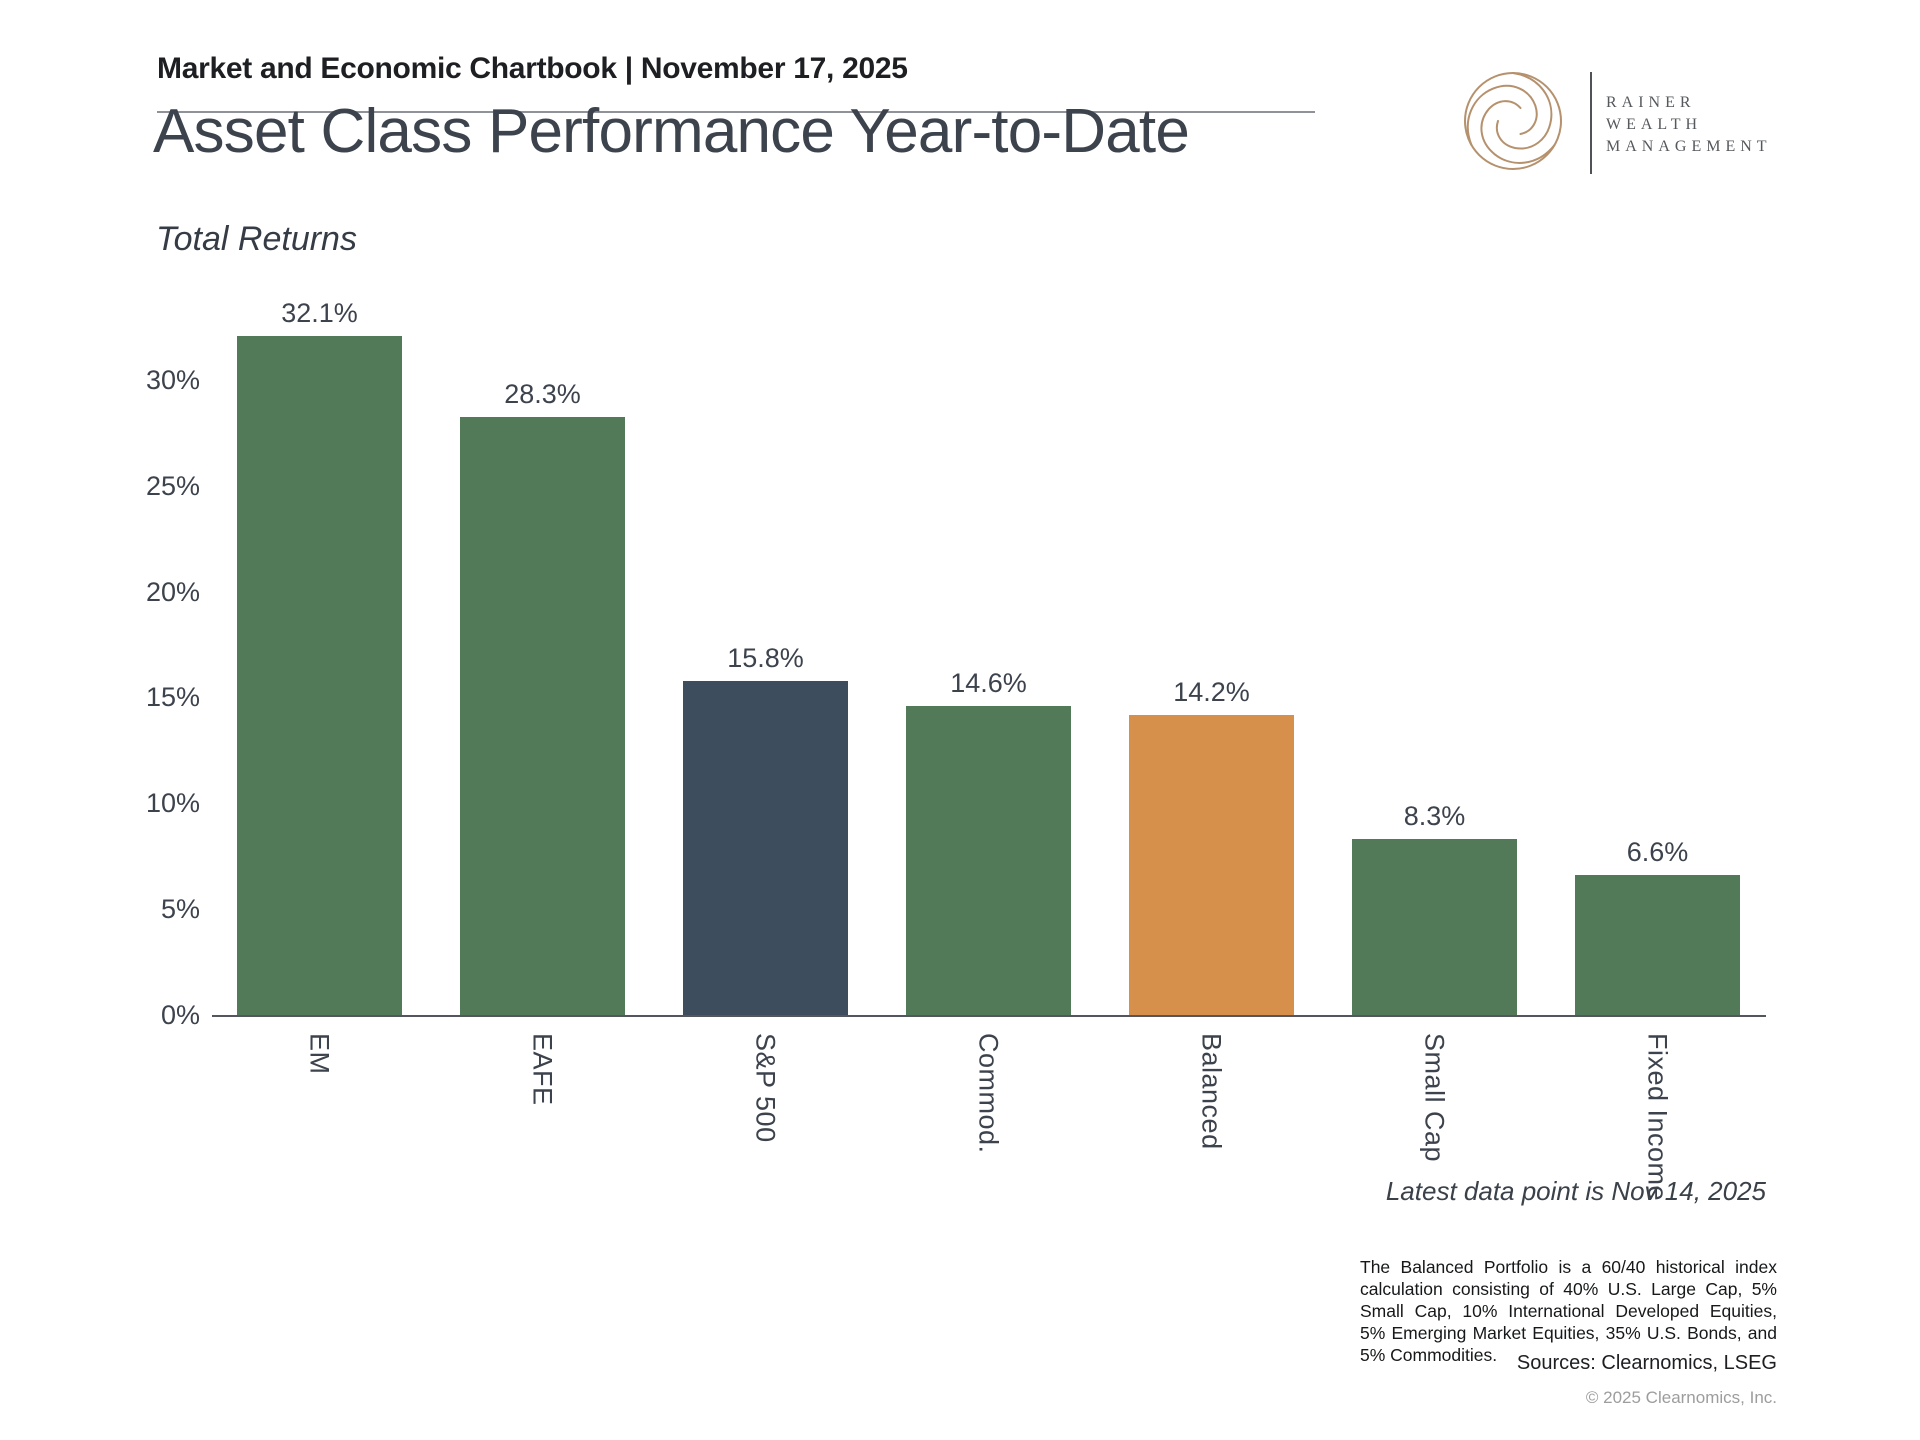 The height and width of the screenshot is (1440, 1920). I want to click on bar-value-eafe: 28.3%, so click(542, 393).